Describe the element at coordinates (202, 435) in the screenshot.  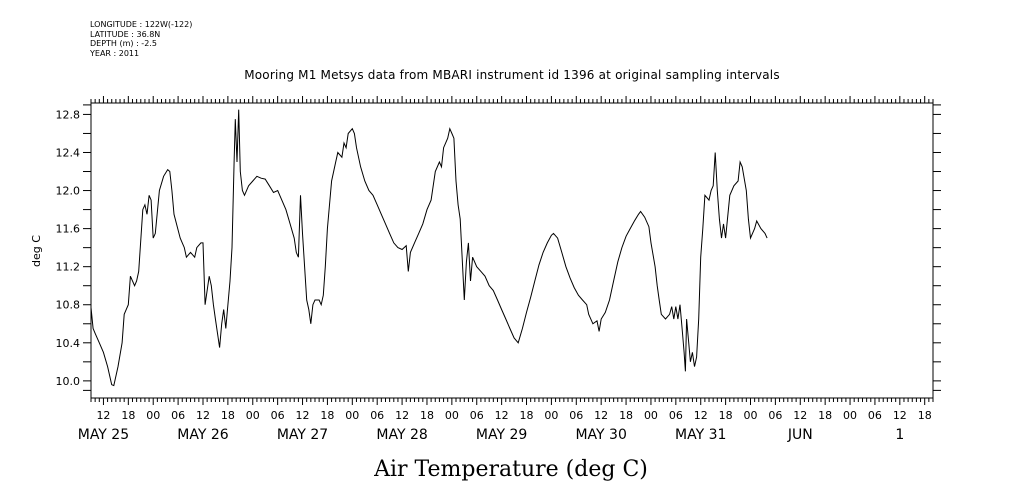
I see `x-day-label: MAY 26` at that location.